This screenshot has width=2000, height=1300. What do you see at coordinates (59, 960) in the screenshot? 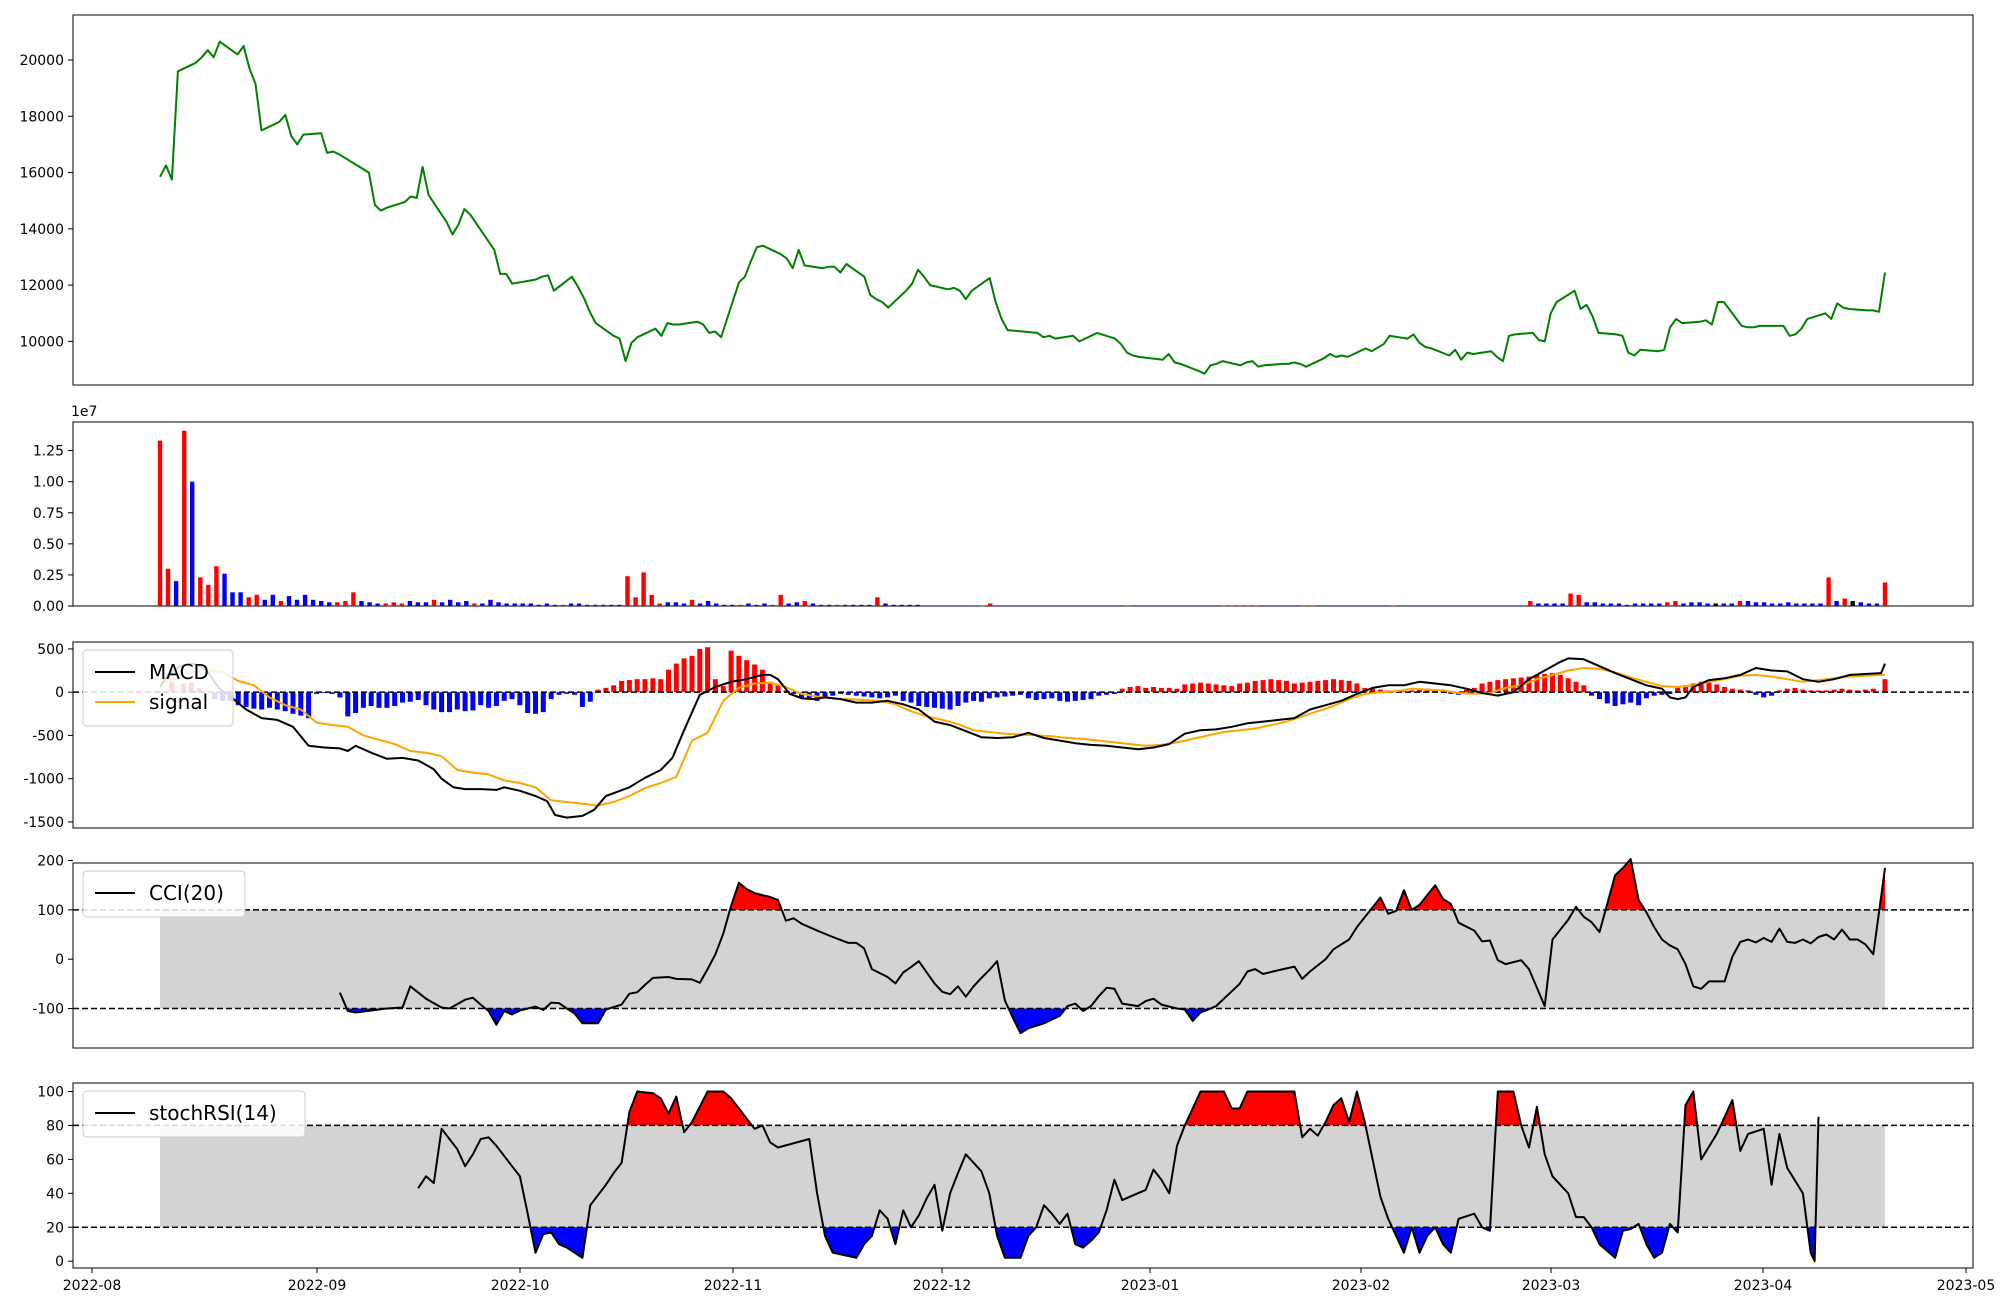
I see `cci-ytick-label: 0` at bounding box center [59, 960].